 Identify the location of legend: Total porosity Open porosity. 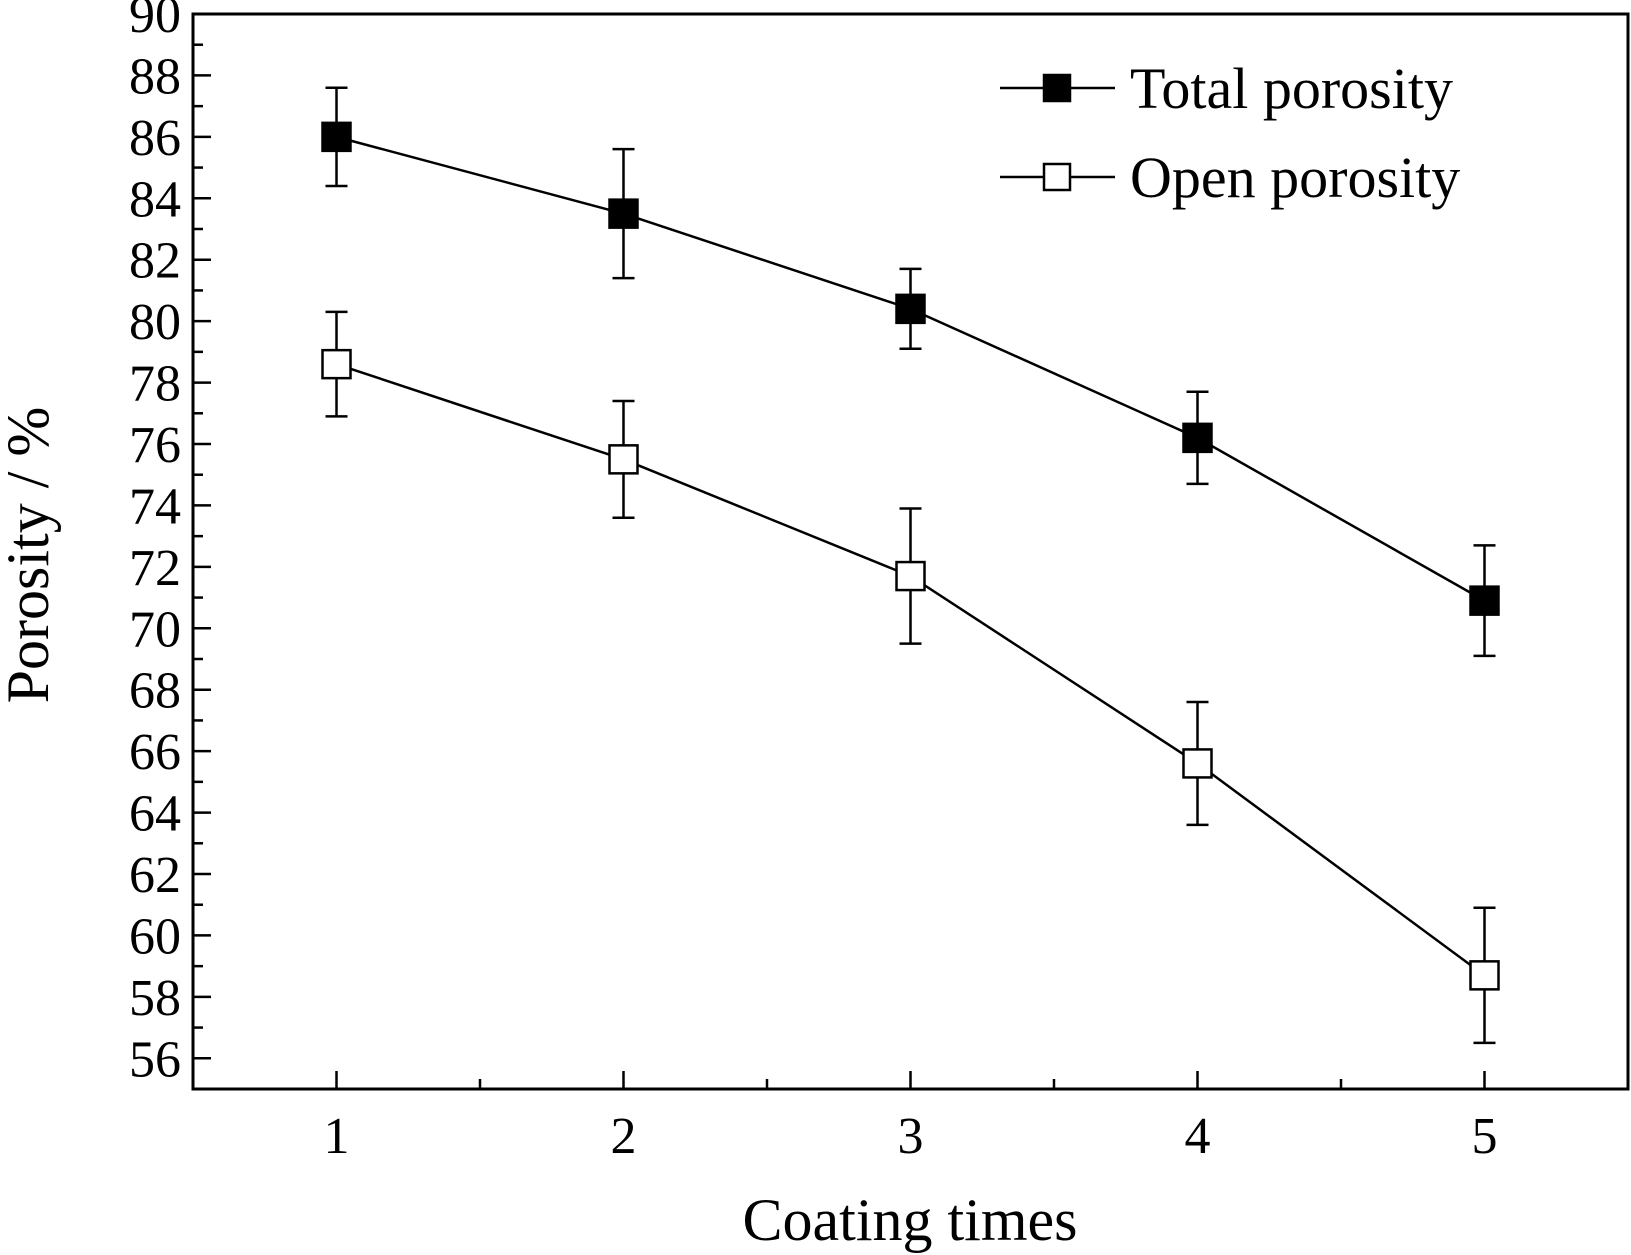
(1230, 133).